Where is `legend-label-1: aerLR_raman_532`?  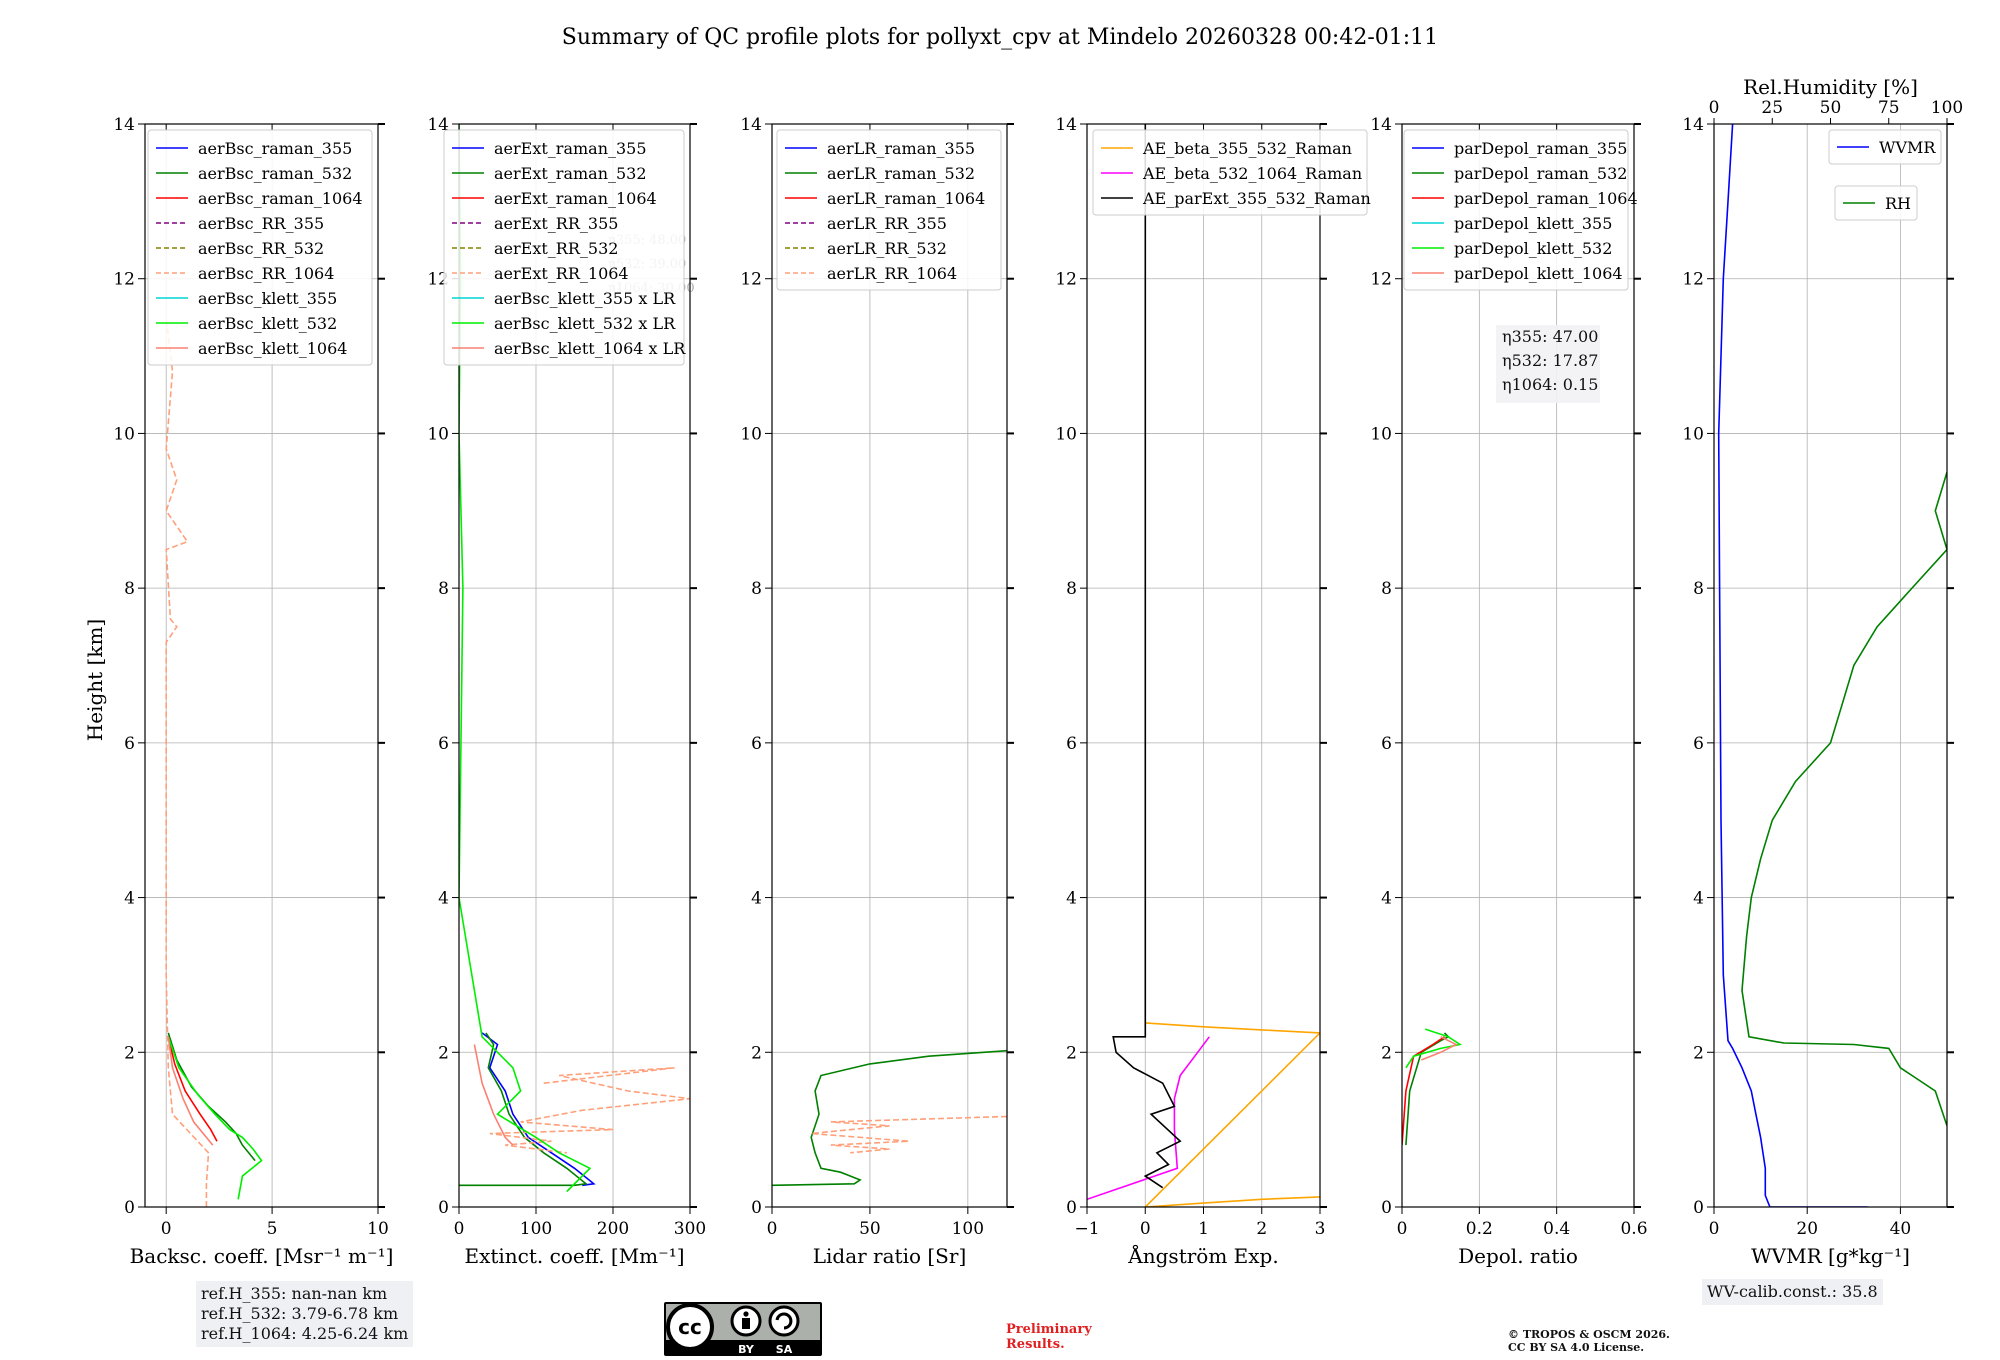
legend-label-1: aerLR_raman_532 is located at coordinates (901, 173).